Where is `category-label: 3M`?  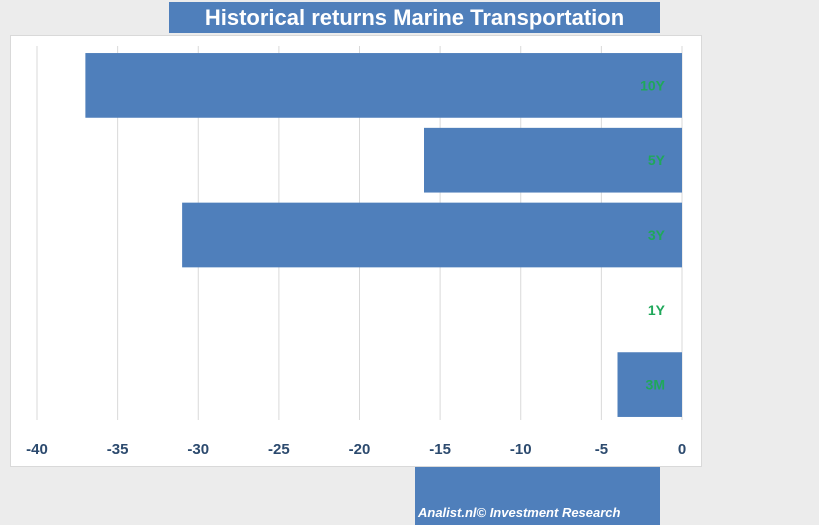
category-label: 3M is located at coordinates (655, 385).